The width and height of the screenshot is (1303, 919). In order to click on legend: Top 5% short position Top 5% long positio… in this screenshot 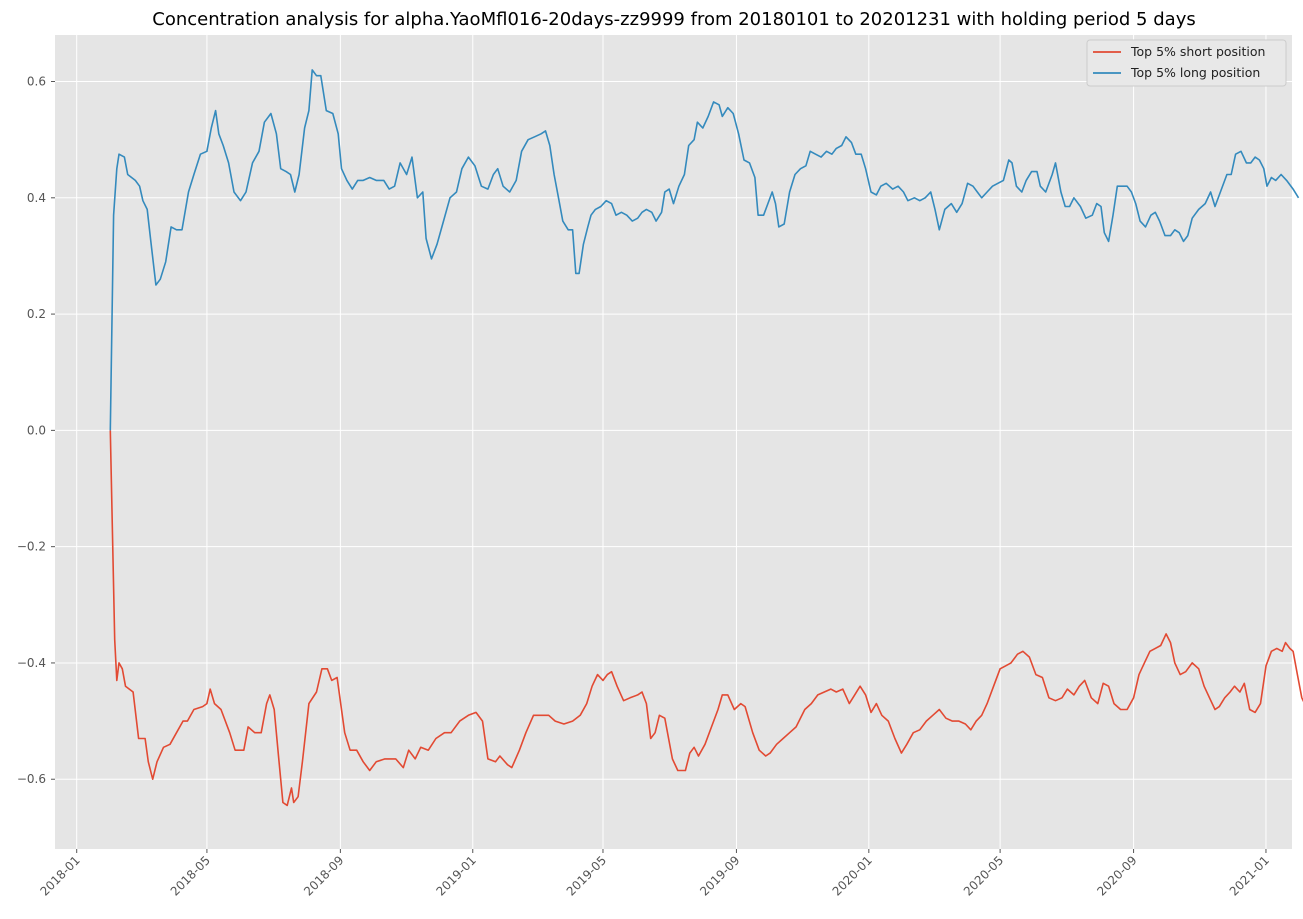, I will do `click(1186, 63)`.